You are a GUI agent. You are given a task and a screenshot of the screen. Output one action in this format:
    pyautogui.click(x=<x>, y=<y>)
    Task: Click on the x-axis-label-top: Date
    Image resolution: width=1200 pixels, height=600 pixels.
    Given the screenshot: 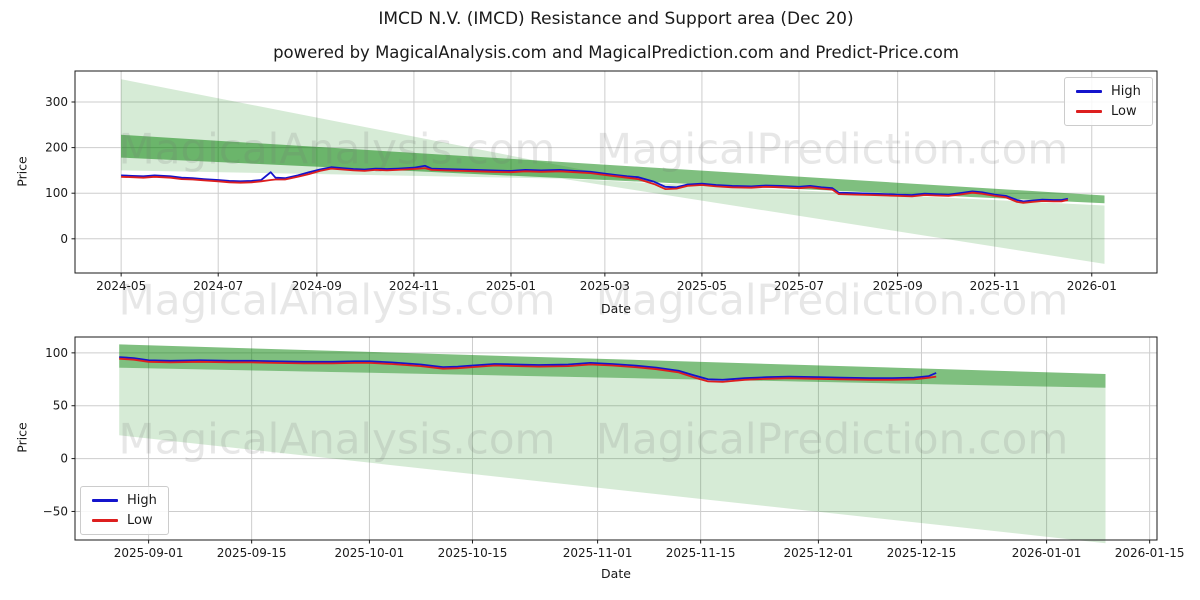 What is the action you would take?
    pyautogui.click(x=616, y=308)
    